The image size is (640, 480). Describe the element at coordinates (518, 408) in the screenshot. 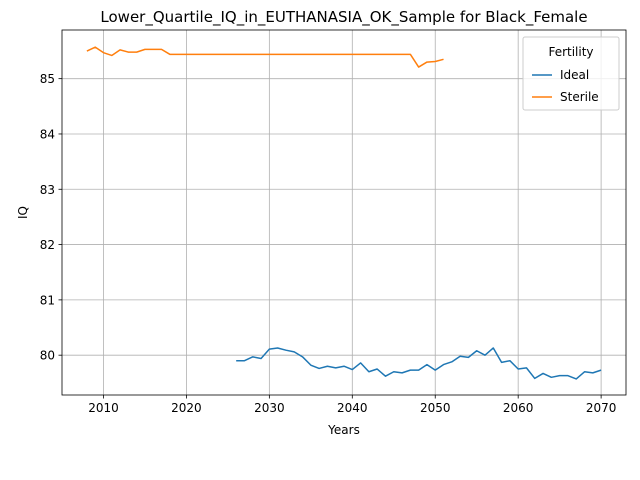

I see `x-tick-label: 2060` at that location.